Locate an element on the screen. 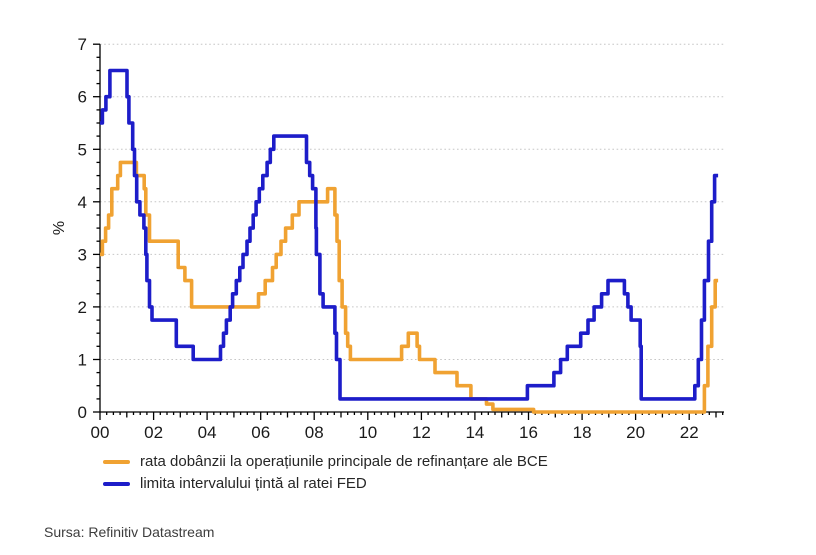 The image size is (816, 555). legend-swatch-bce-icon is located at coordinates (116, 462).